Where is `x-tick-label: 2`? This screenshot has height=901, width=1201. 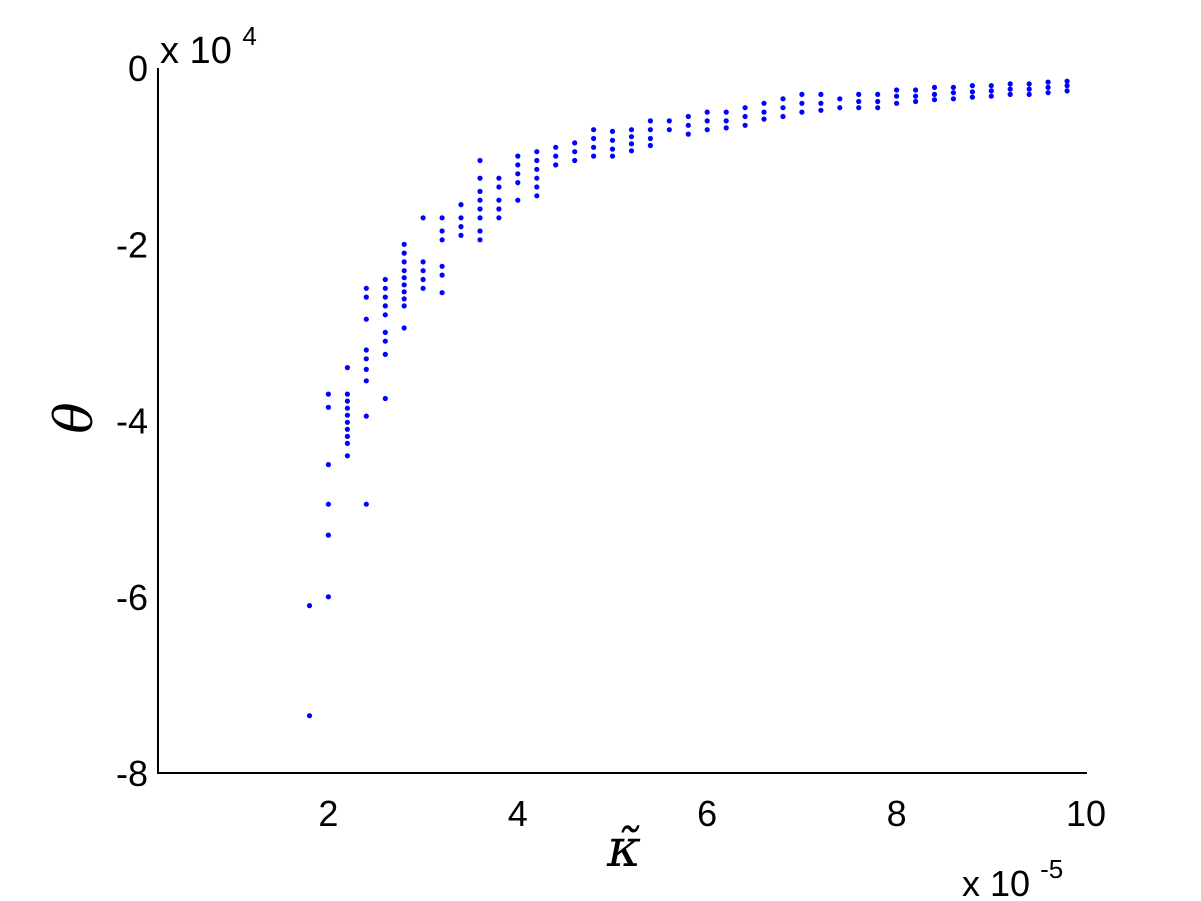 x-tick-label: 2 is located at coordinates (328, 813).